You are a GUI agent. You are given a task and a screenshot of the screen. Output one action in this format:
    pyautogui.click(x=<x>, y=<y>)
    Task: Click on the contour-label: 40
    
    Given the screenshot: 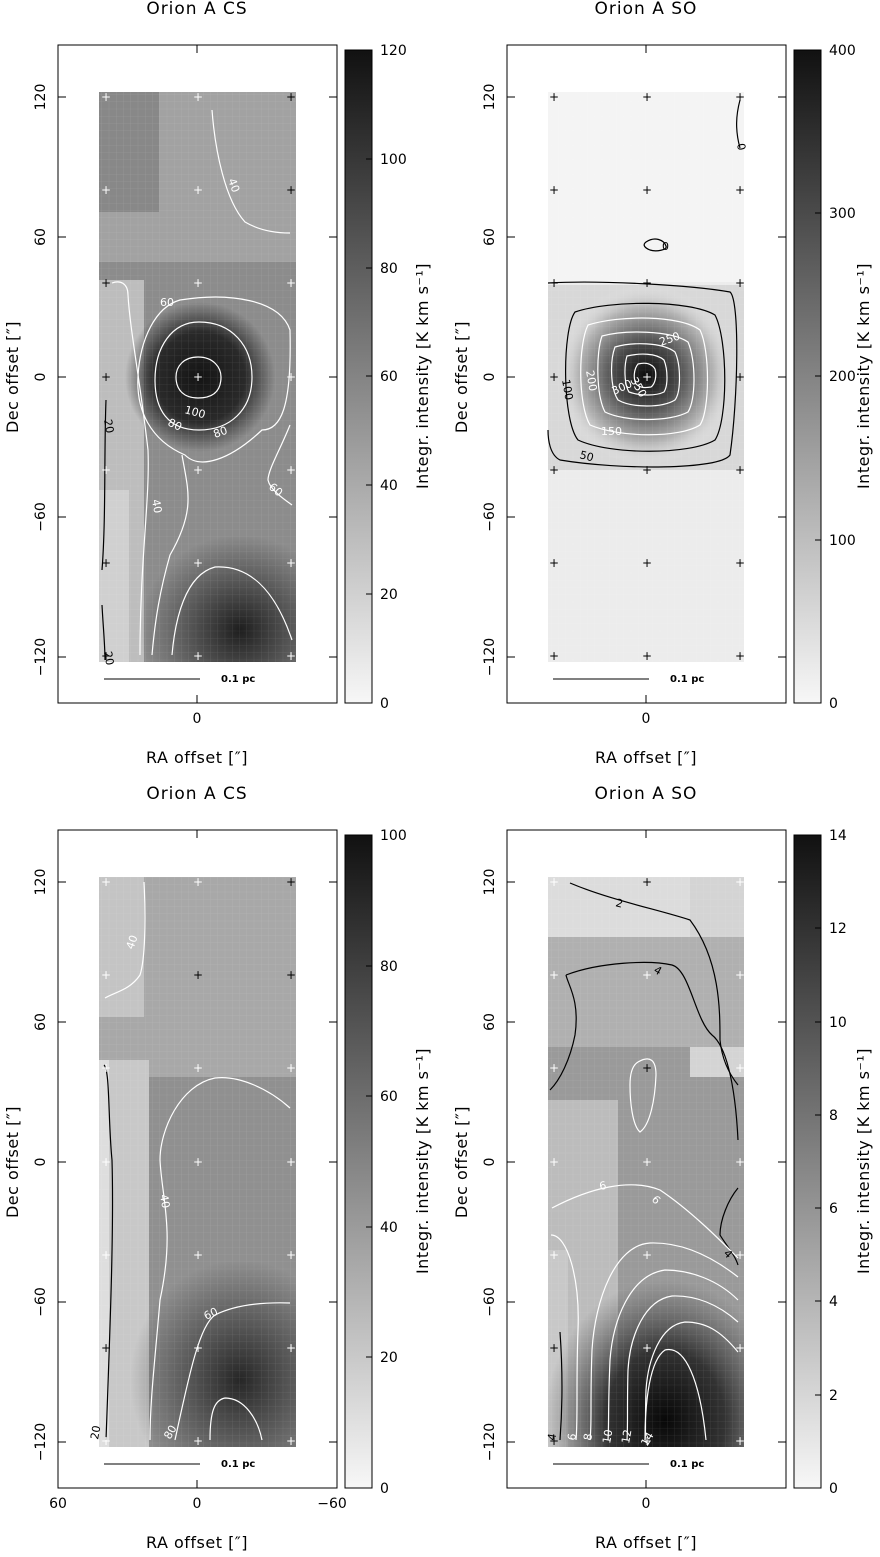 What is the action you would take?
    pyautogui.click(x=132, y=942)
    